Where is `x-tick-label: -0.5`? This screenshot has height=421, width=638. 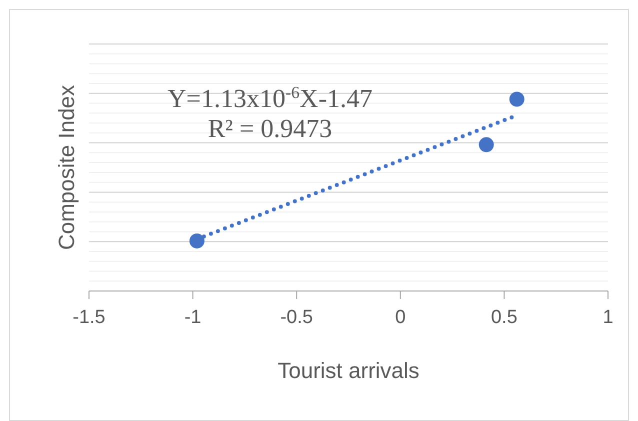
x-tick-label: -0.5 is located at coordinates (296, 317).